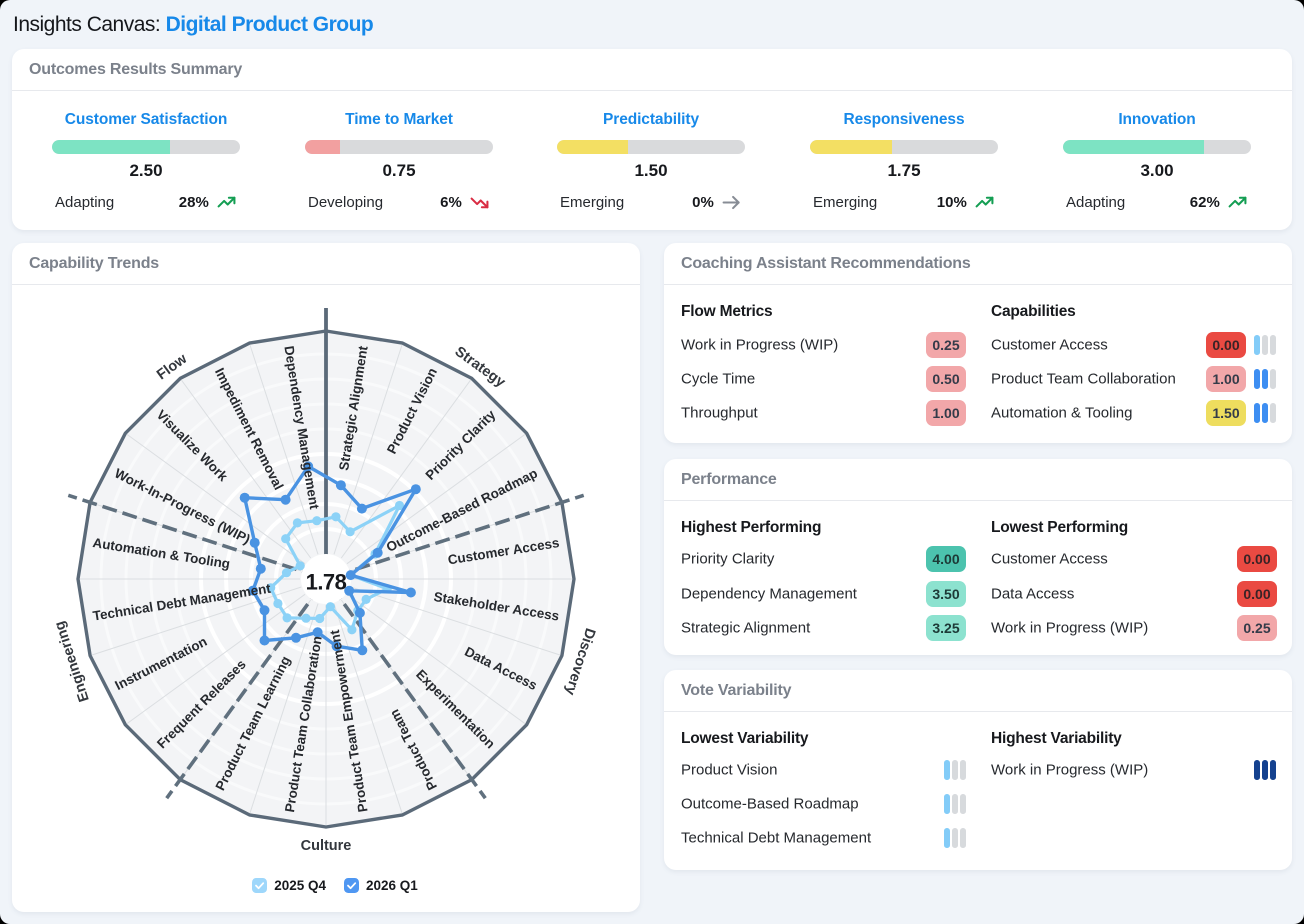 This screenshot has width=1304, height=924. What do you see at coordinates (326, 582) in the screenshot?
I see `svg-text: 1.78` at bounding box center [326, 582].